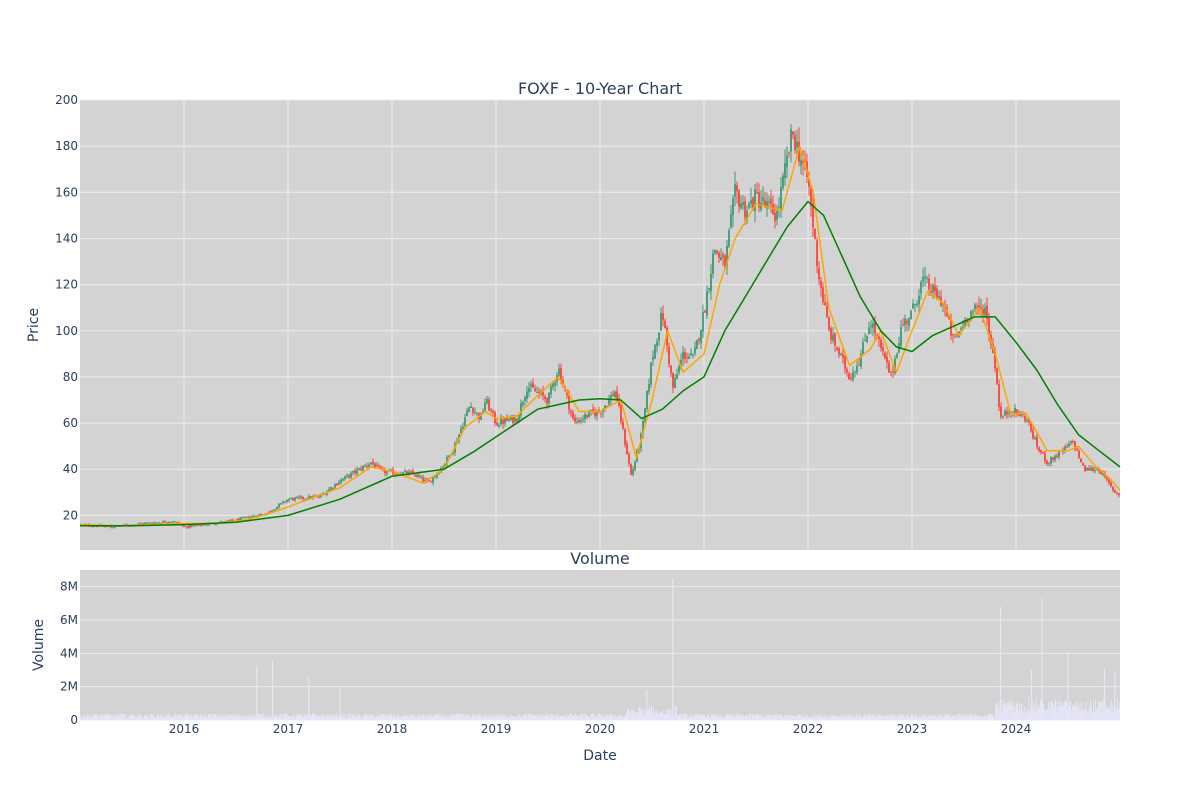 This screenshot has width=1200, height=800. I want to click on price-tick-label: 180, so click(66, 146).